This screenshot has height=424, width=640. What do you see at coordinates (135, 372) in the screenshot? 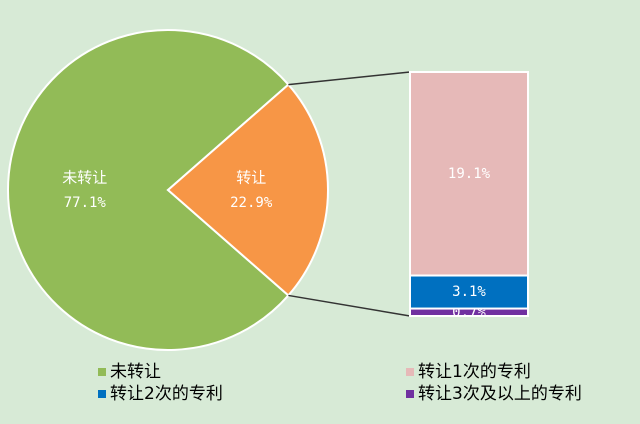
I see `legend-label: 未转让` at bounding box center [135, 372].